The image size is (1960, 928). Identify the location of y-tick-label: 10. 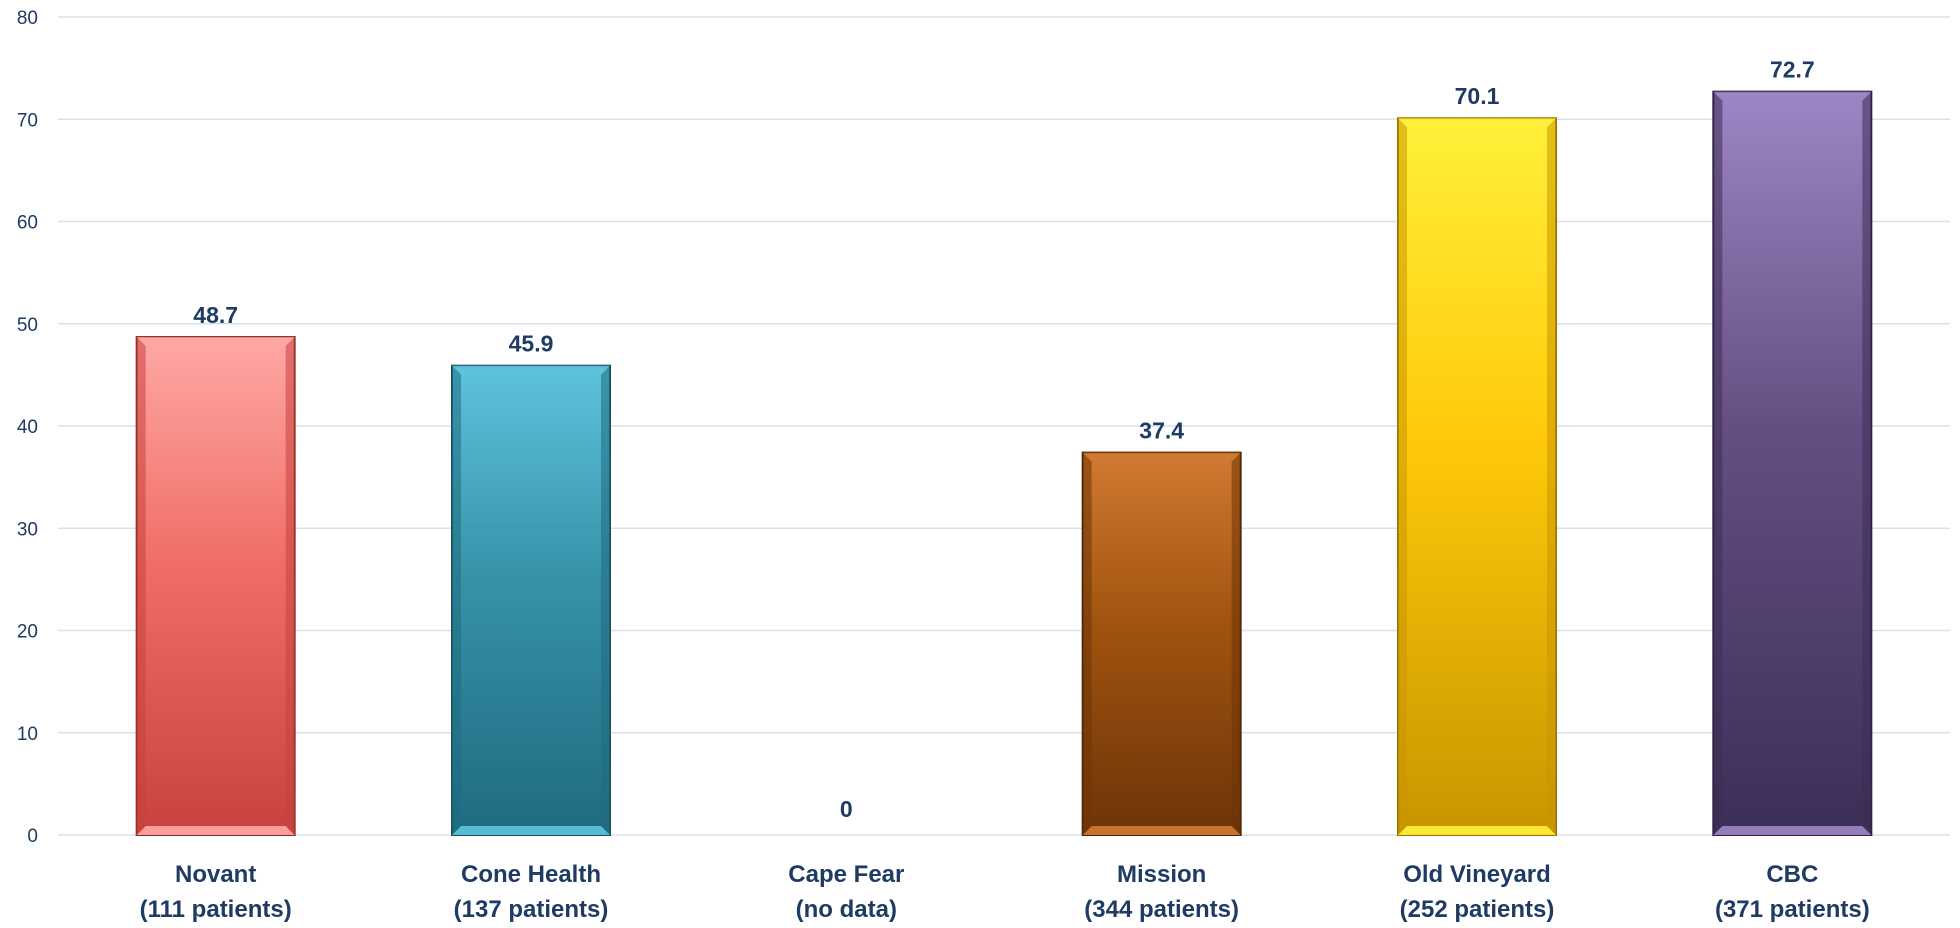
(27, 734).